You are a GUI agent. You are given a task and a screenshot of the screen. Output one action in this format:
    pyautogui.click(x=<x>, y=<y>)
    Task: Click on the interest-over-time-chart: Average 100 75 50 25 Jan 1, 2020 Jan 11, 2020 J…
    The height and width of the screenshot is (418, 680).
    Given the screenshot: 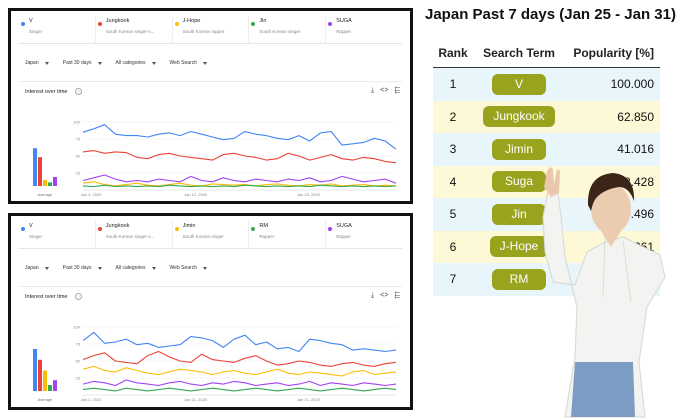 What is the action you would take?
    pyautogui.click(x=215, y=363)
    